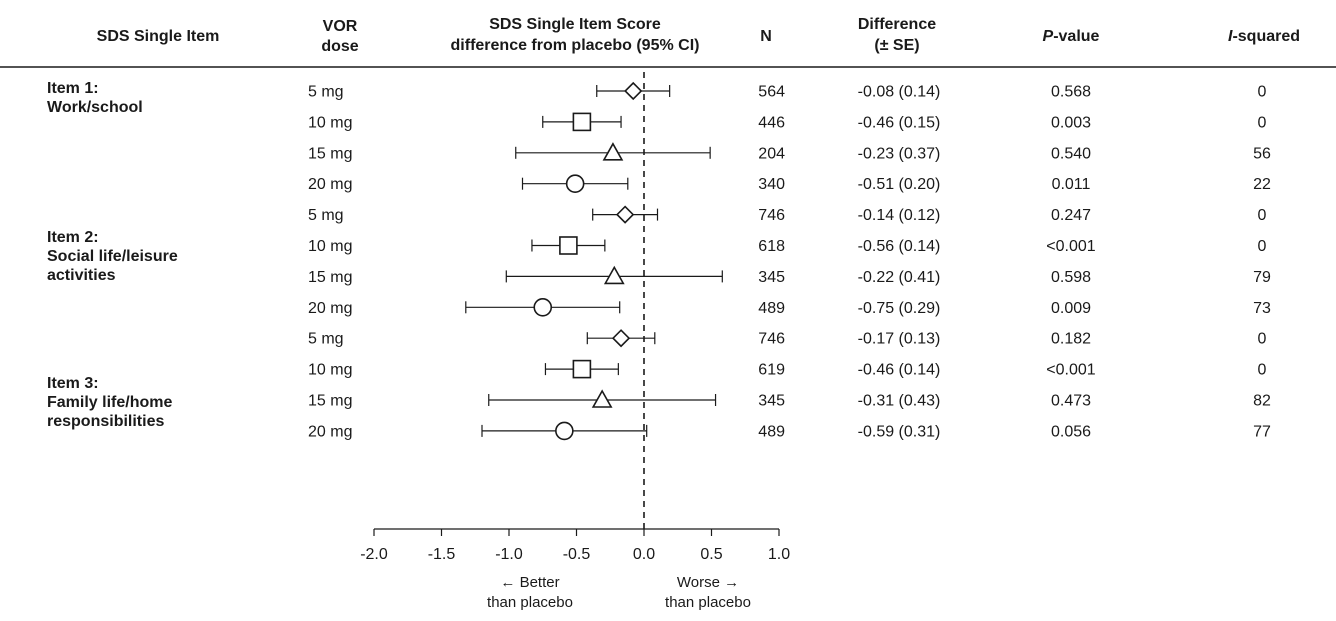 The height and width of the screenshot is (621, 1336). I want to click on direction-worse-line1: Worse →, so click(708, 582).